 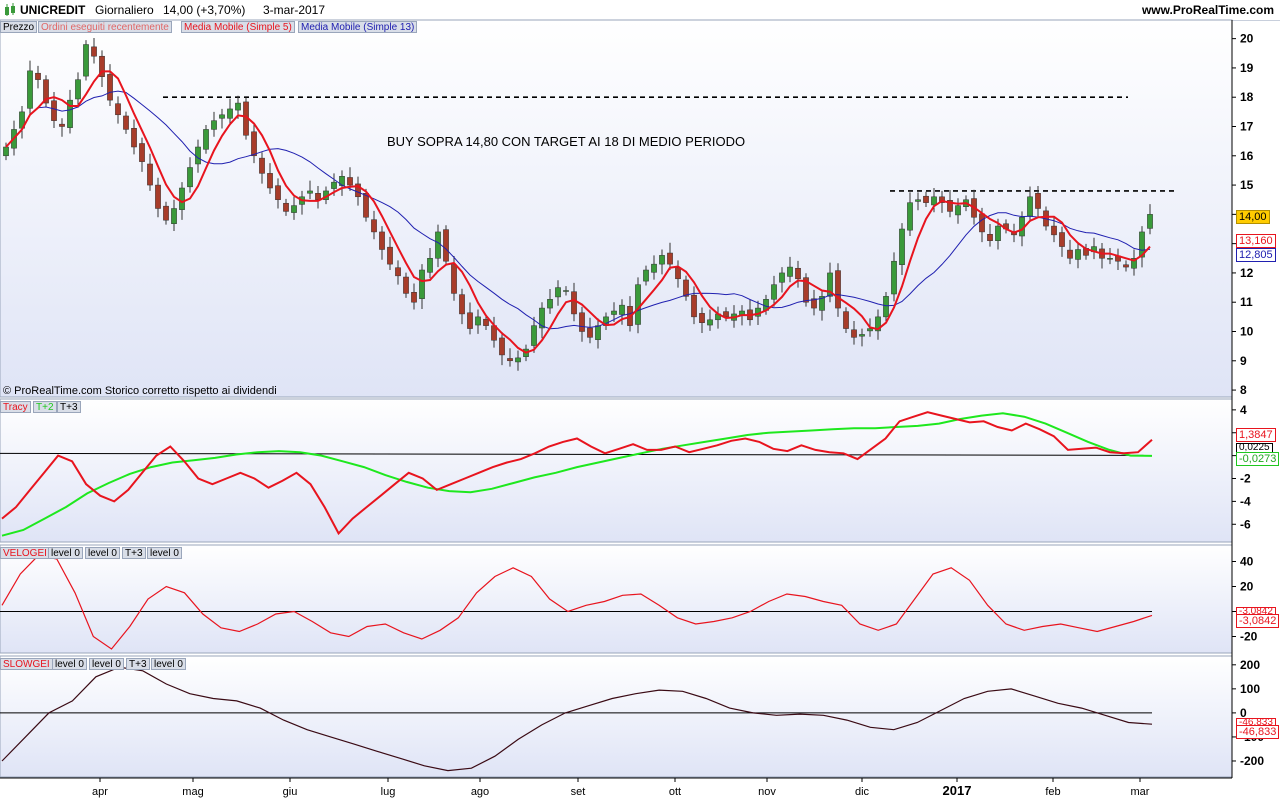 I want to click on legend-slowgei-level0-a: level 0, so click(x=69, y=664).